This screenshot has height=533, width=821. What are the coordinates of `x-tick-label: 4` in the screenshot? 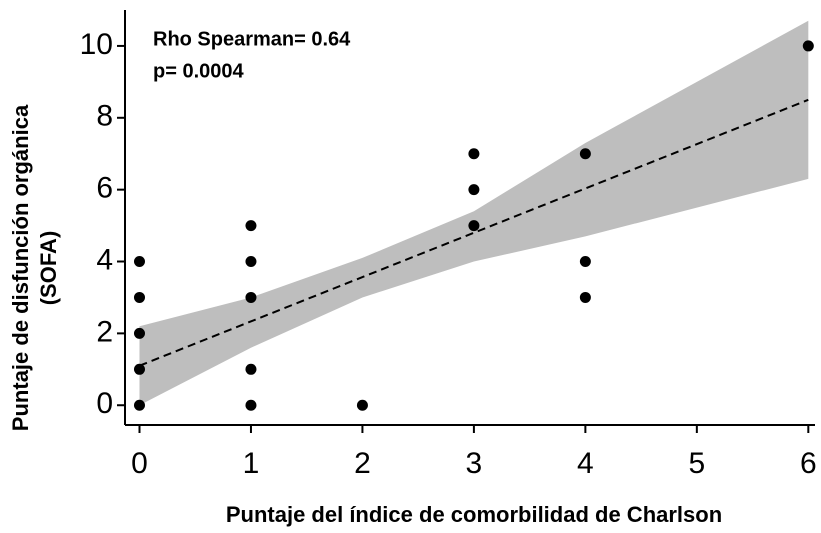 It's located at (585, 463).